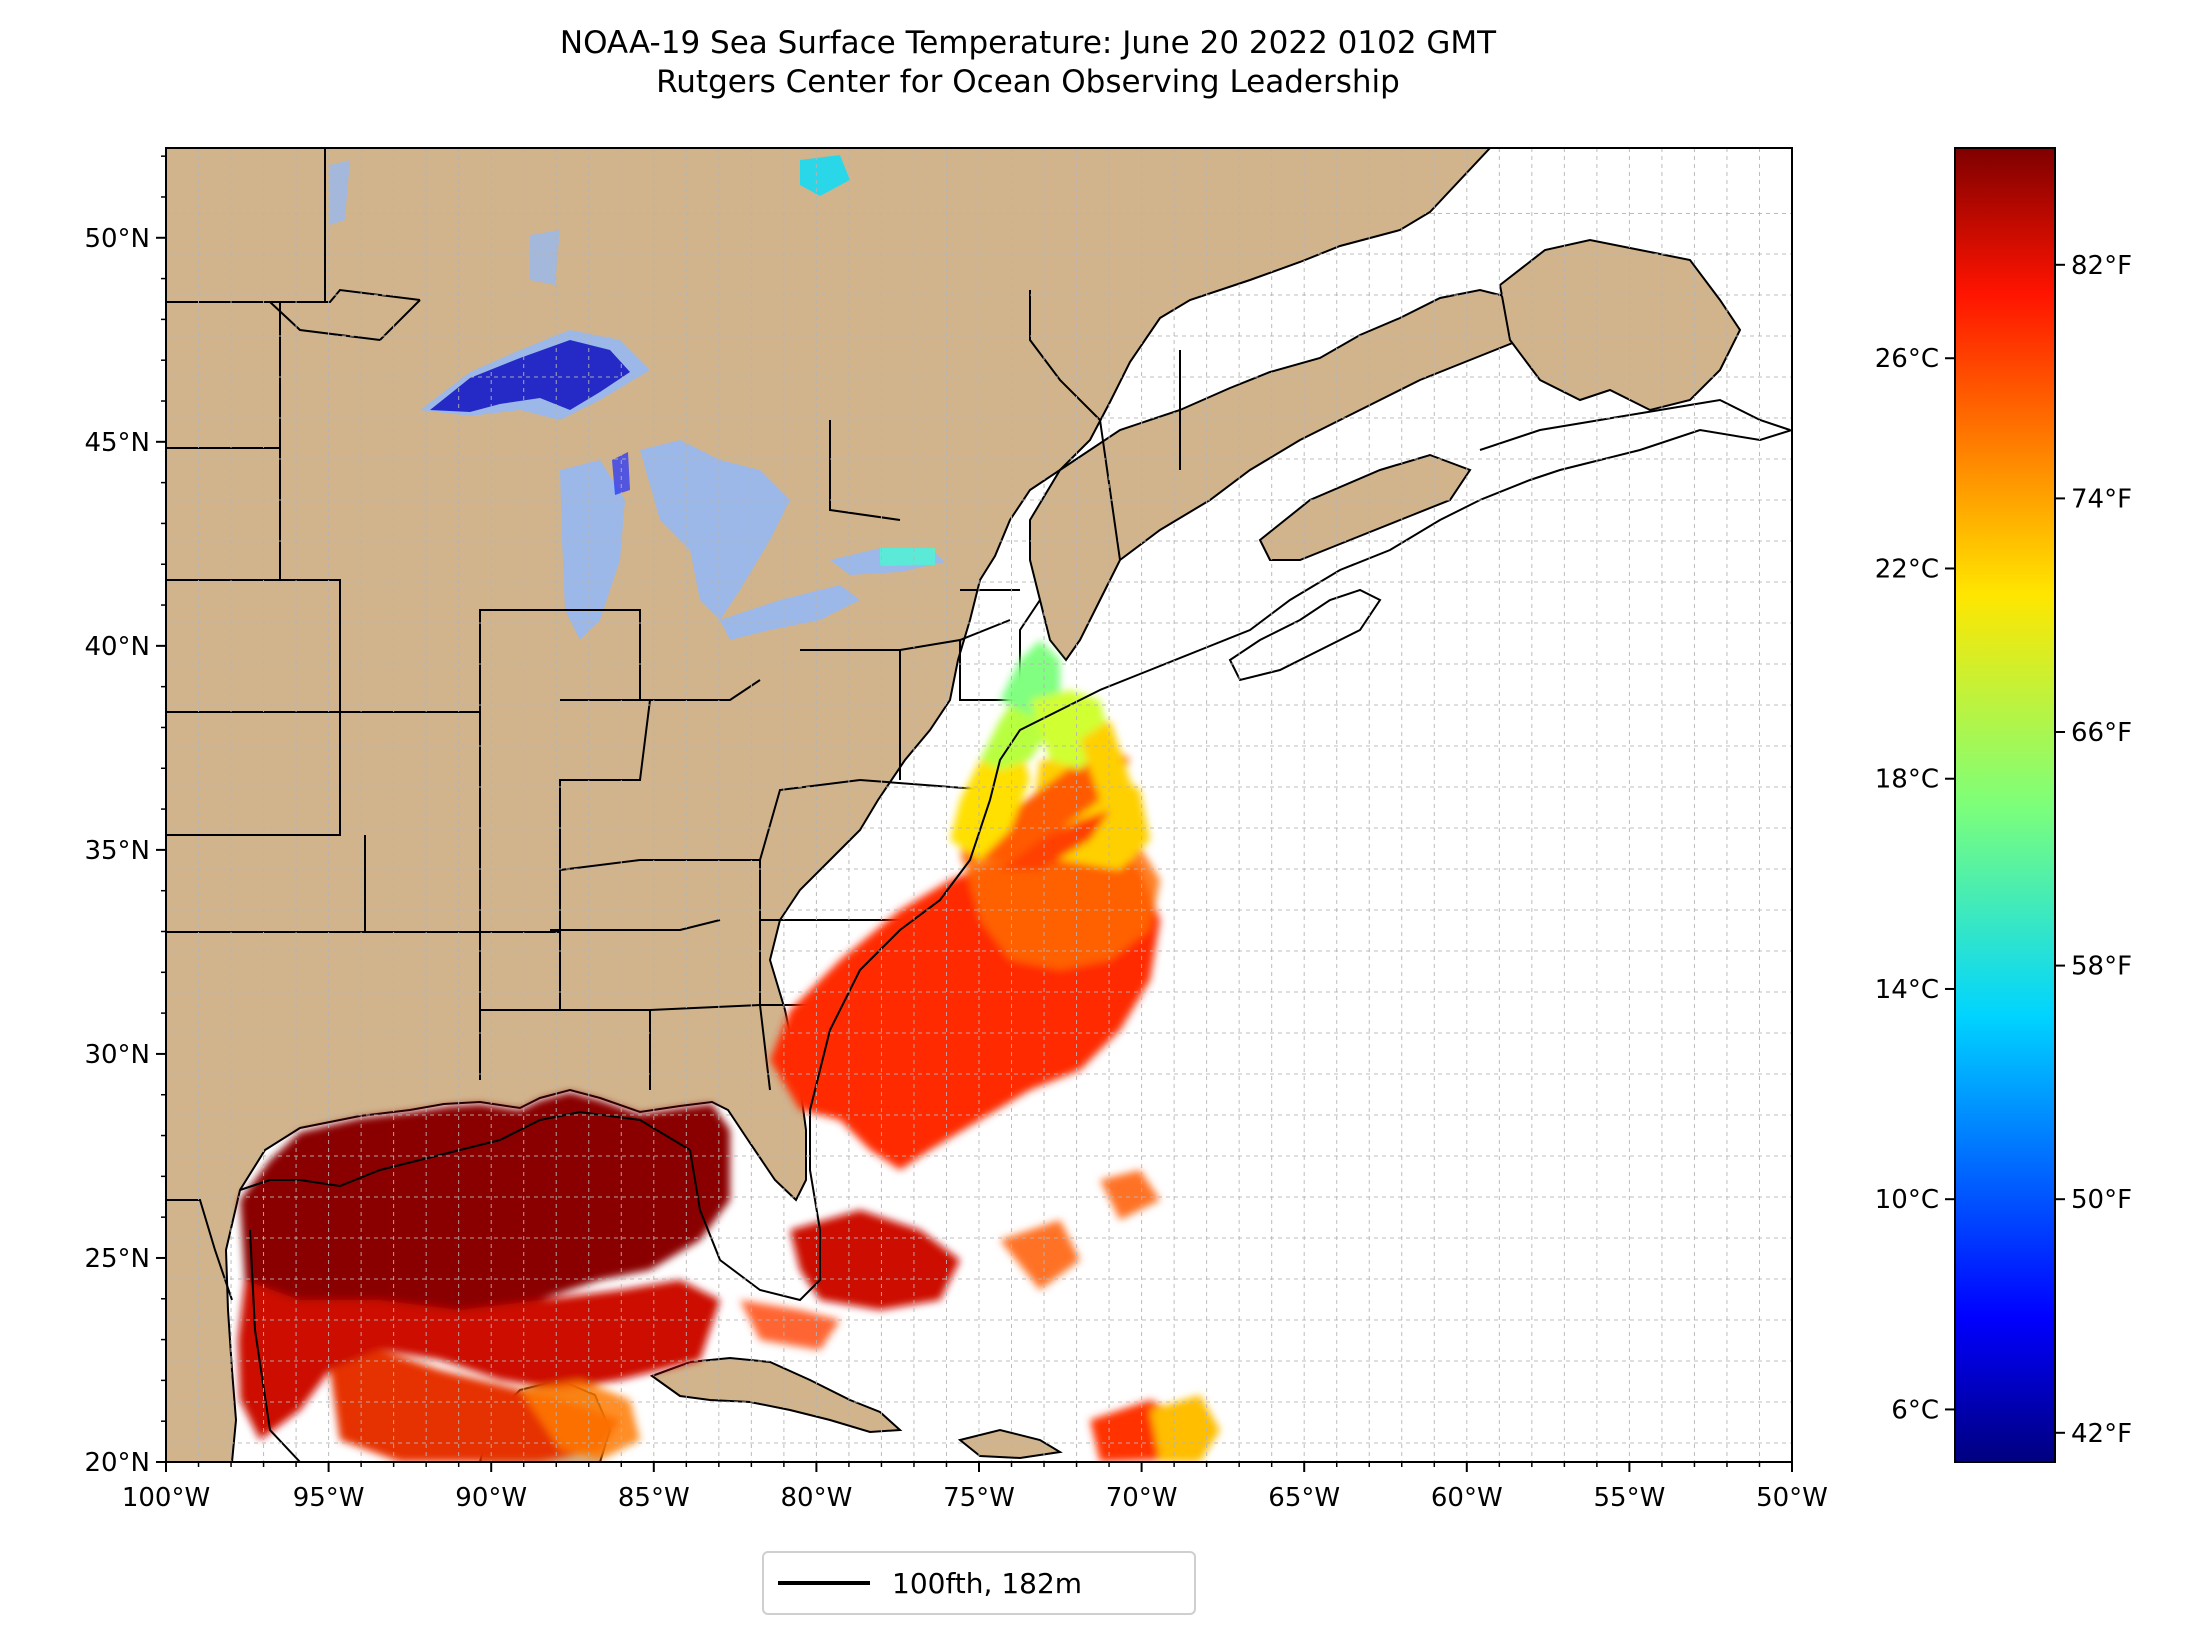 Image resolution: width=2201 pixels, height=1647 pixels. Describe the element at coordinates (117, 1259) in the screenshot. I see `lat-tick-label: 25°N` at that location.